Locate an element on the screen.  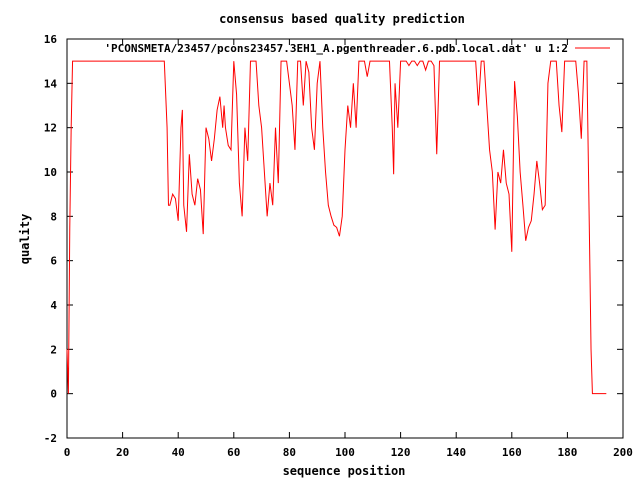
y-tick-label: 6 is located at coordinates (53, 261).